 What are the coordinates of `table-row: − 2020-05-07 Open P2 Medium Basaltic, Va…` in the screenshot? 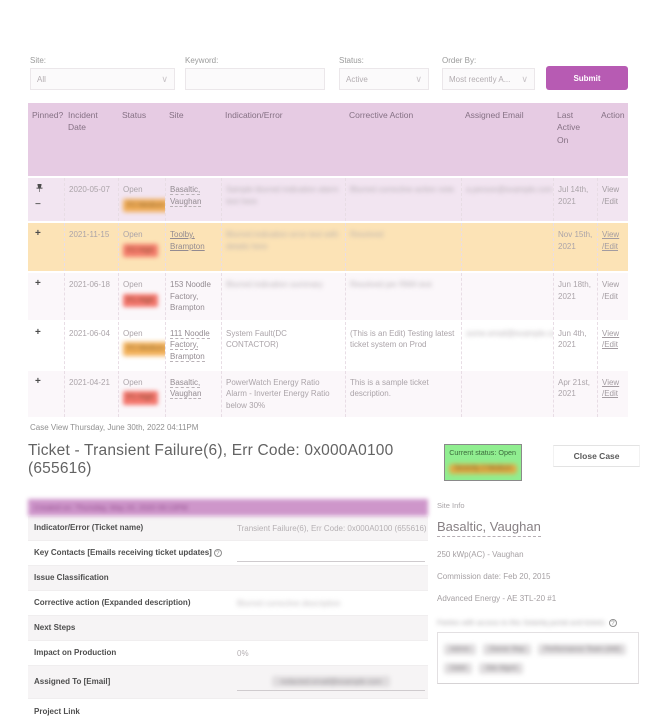 It's located at (328, 200).